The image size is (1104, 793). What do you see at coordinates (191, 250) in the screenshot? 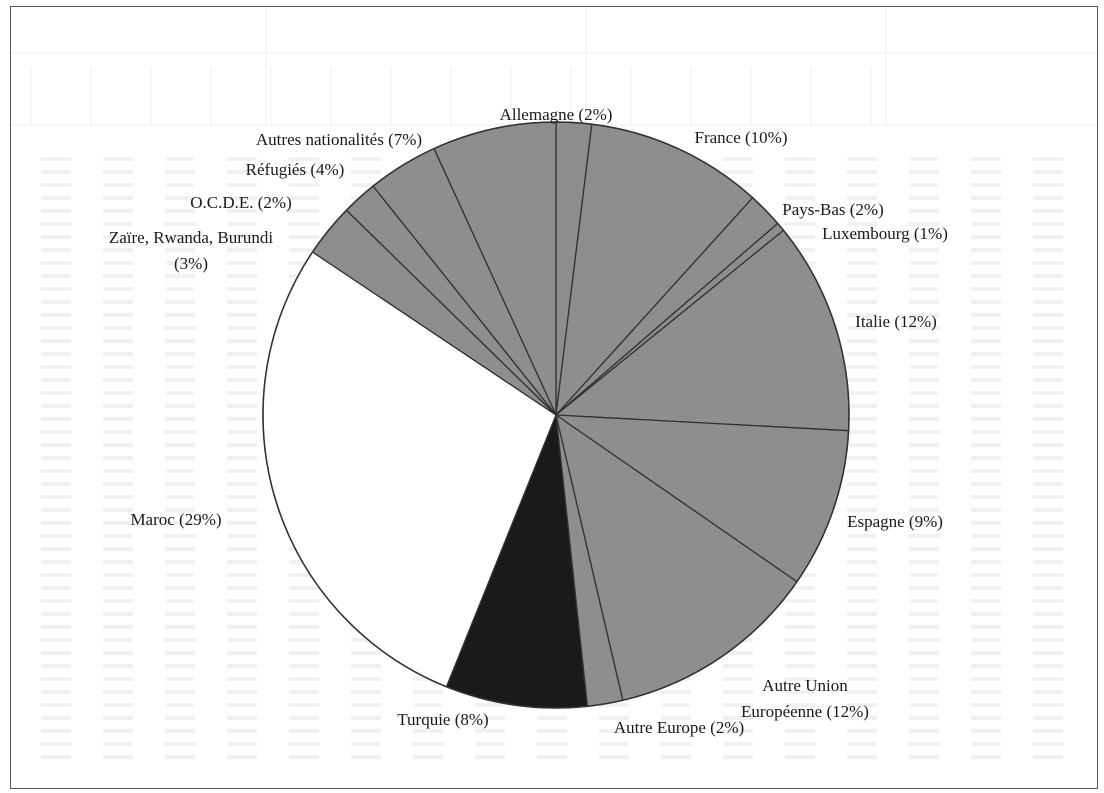
I see `pie-label-zaire-rwanda-burundi-3: Zaïre, Rwanda, Burundi (3%)` at bounding box center [191, 250].